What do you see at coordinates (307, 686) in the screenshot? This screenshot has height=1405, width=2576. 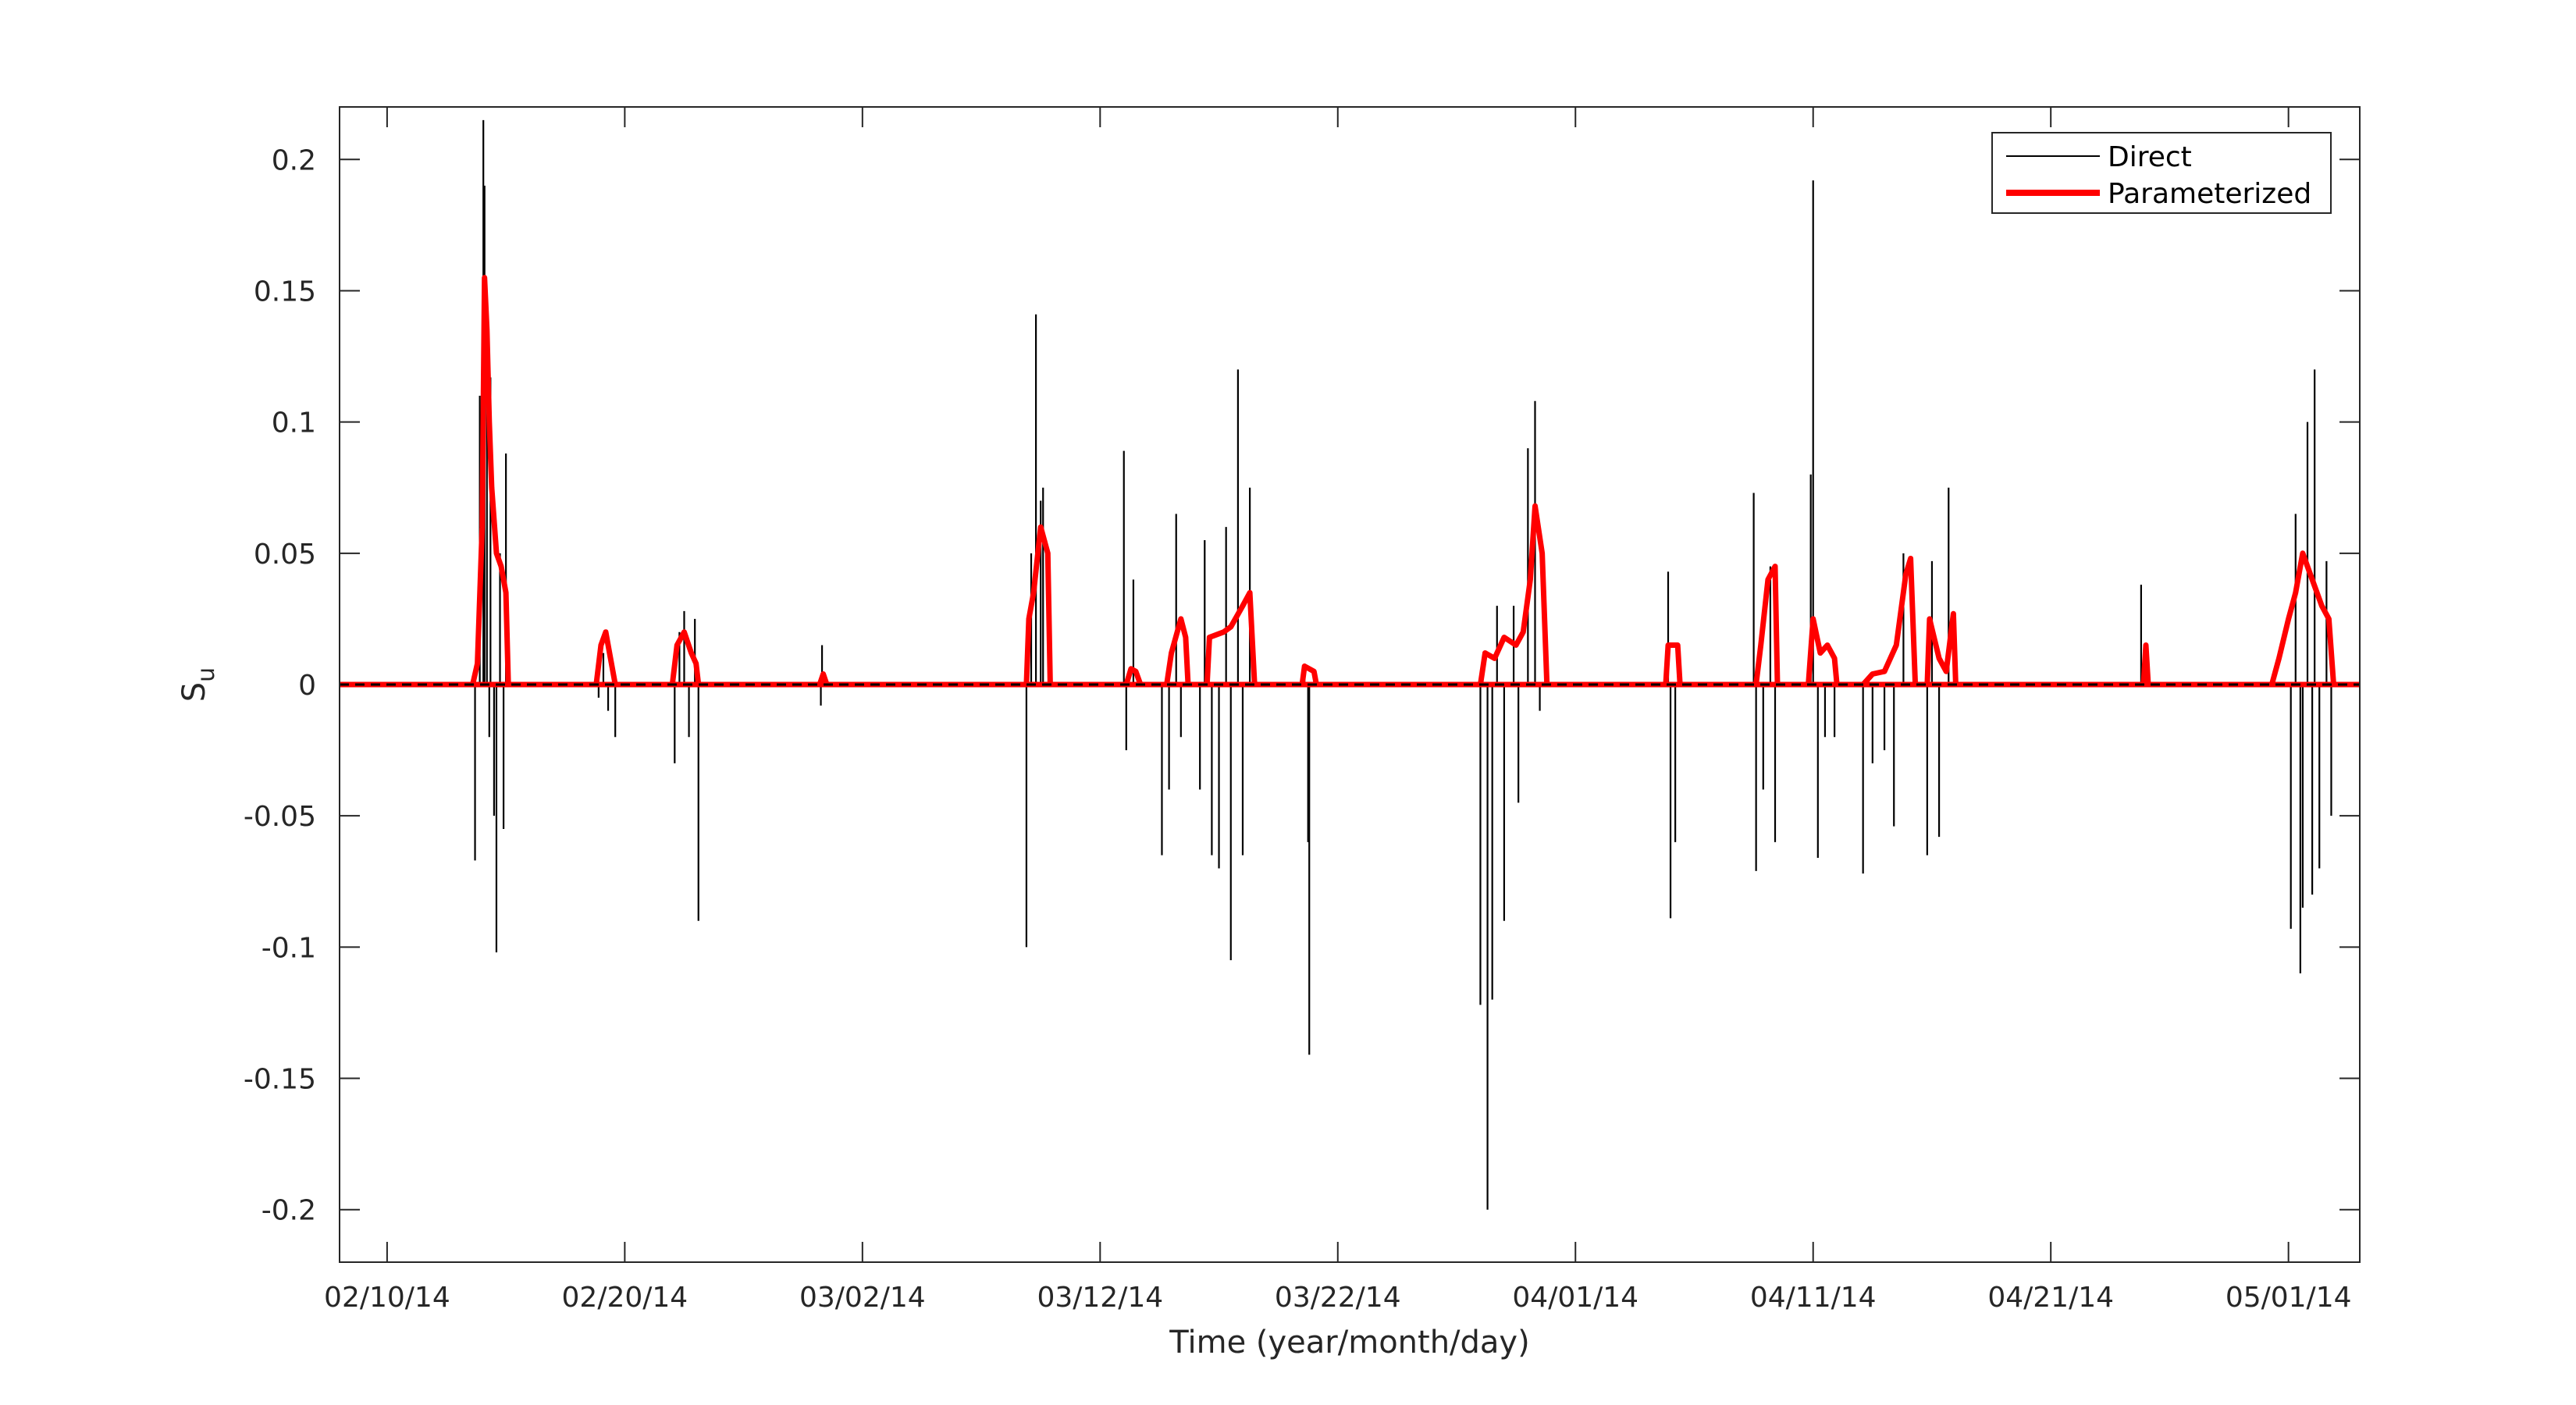 I see `y-tick-label: 0` at bounding box center [307, 686].